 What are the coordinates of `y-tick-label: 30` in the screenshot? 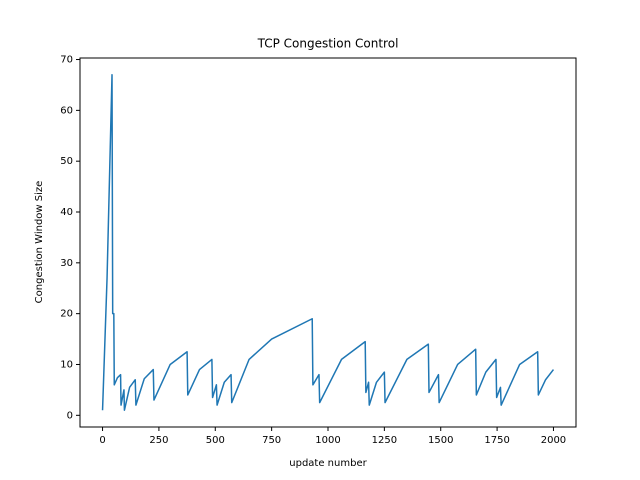 It's located at (66, 263).